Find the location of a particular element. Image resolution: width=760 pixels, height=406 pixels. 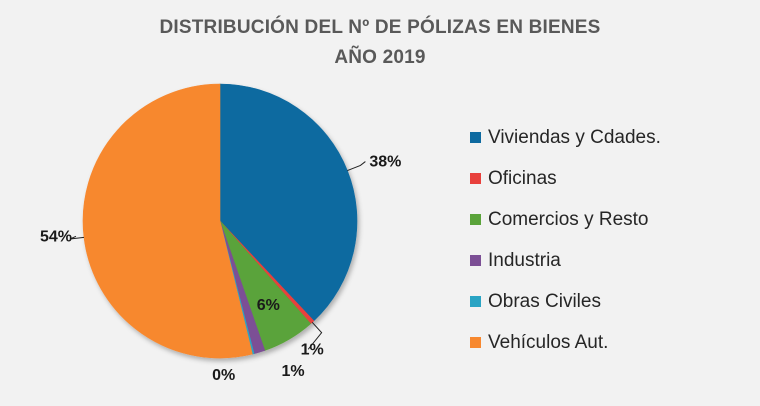

leader-line-vehiculos-aut is located at coordinates (77, 237).